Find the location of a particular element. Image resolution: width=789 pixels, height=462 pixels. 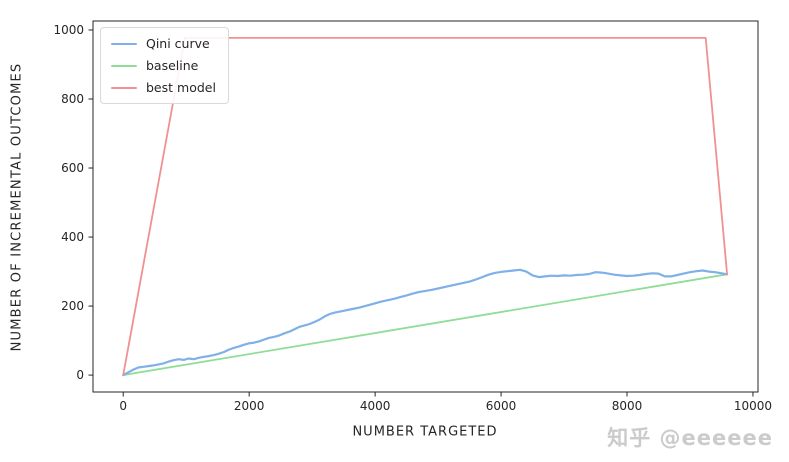

x-tick-label: 6000 is located at coordinates (501, 406).